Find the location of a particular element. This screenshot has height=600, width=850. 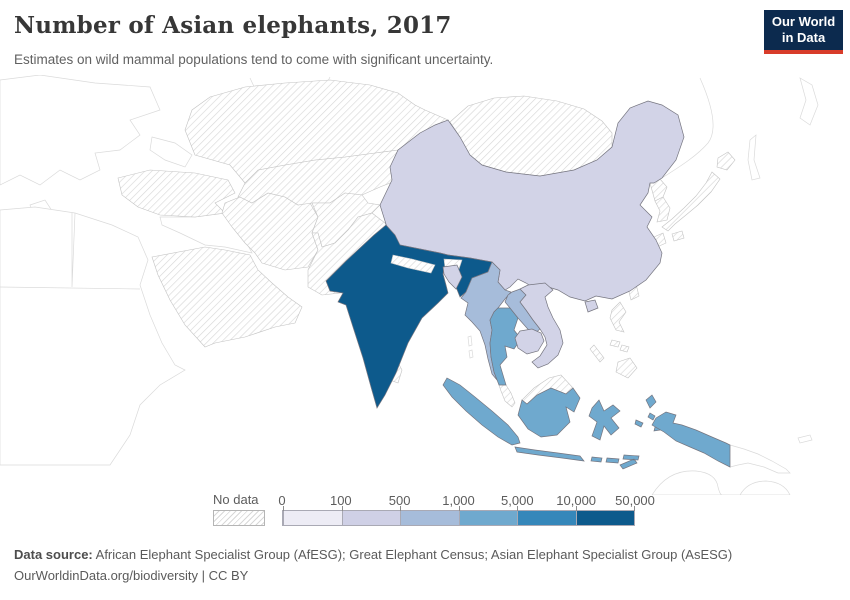

footer-license-link: CC BY is located at coordinates (228, 575).